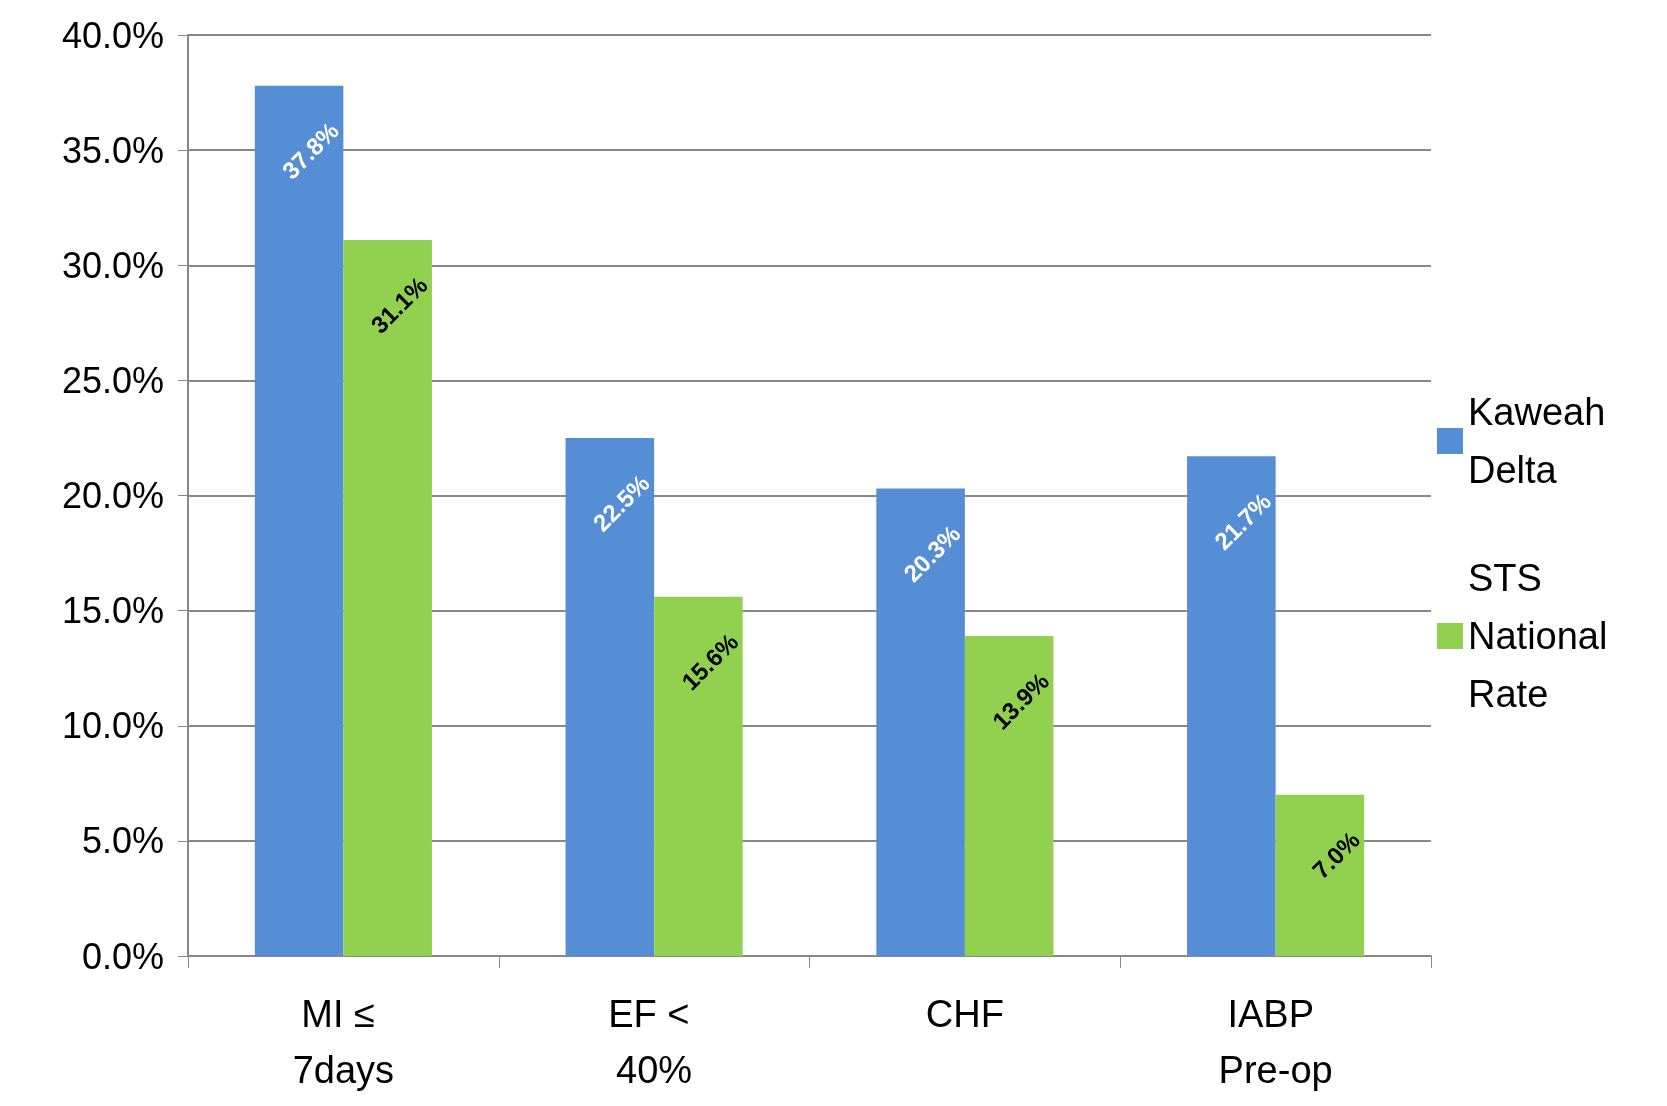 The width and height of the screenshot is (1667, 1106). Describe the element at coordinates (343, 1042) in the screenshot. I see `x-tick-label: MI ≤ 7days` at that location.